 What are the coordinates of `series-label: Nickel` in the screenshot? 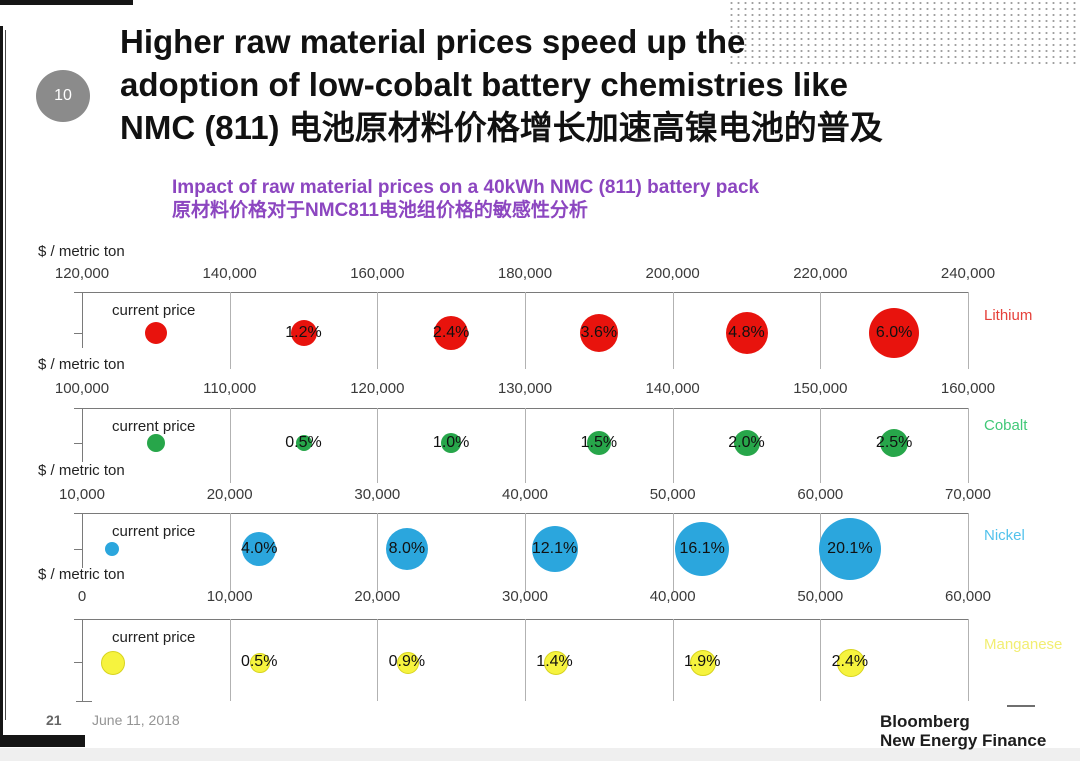 It's located at (1004, 535).